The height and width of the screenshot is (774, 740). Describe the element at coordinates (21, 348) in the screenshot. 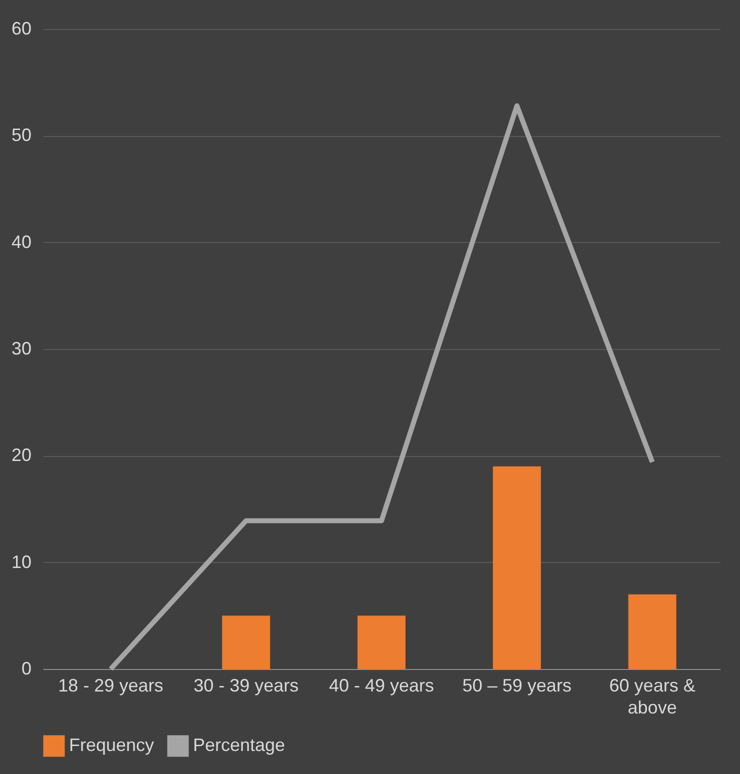

I see `y-tick-label: 30` at that location.